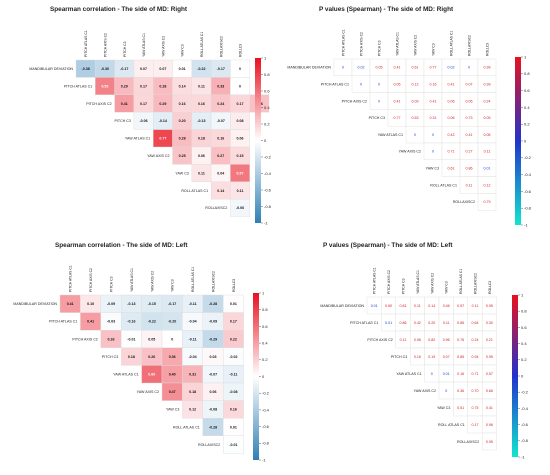  Describe the element at coordinates (487, 101) in the screenshot. I see `cell-value: 0.24` at that location.